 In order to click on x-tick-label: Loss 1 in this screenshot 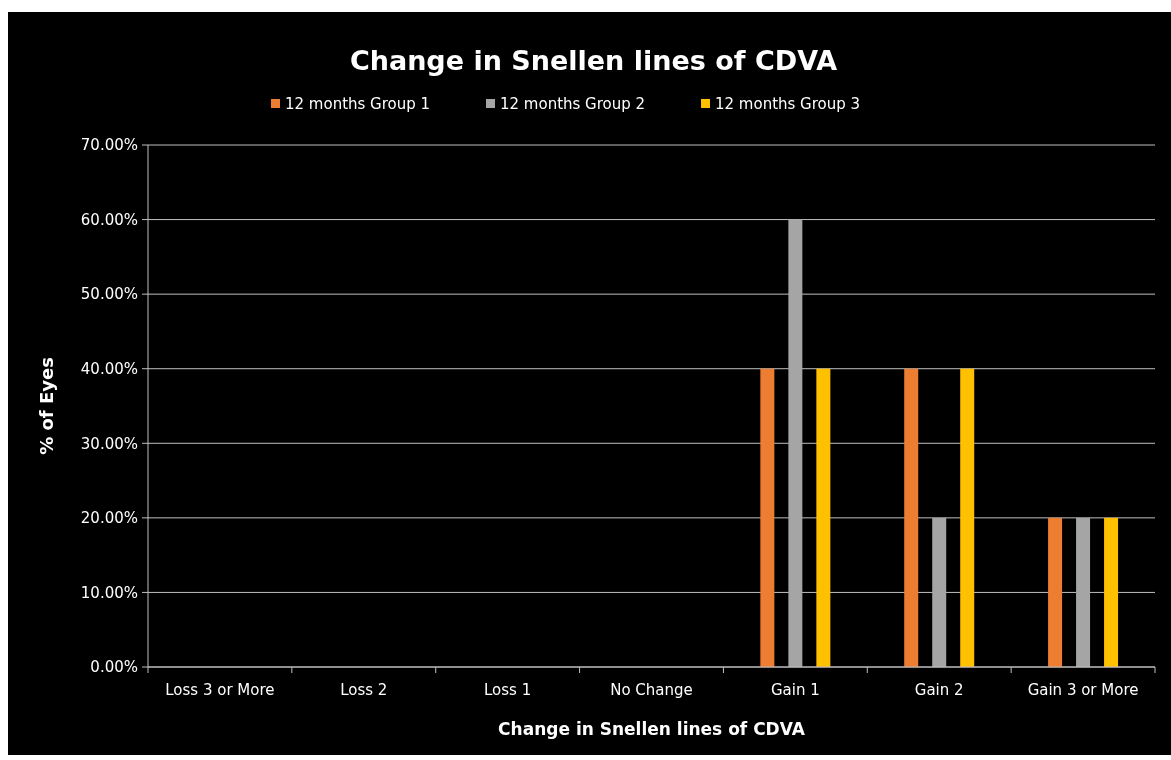, I will do `click(508, 690)`.